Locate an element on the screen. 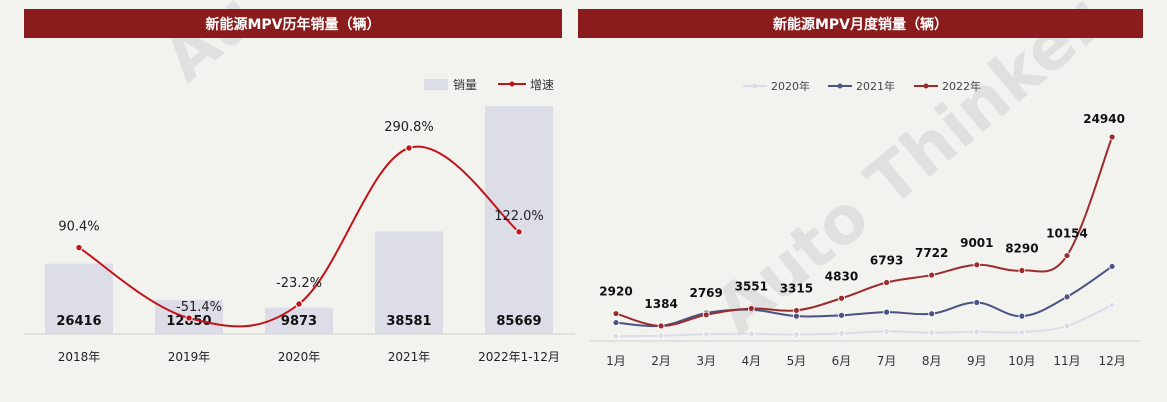 The width and height of the screenshot is (1167, 402). x-tick-label-3: 2021年 is located at coordinates (409, 357).